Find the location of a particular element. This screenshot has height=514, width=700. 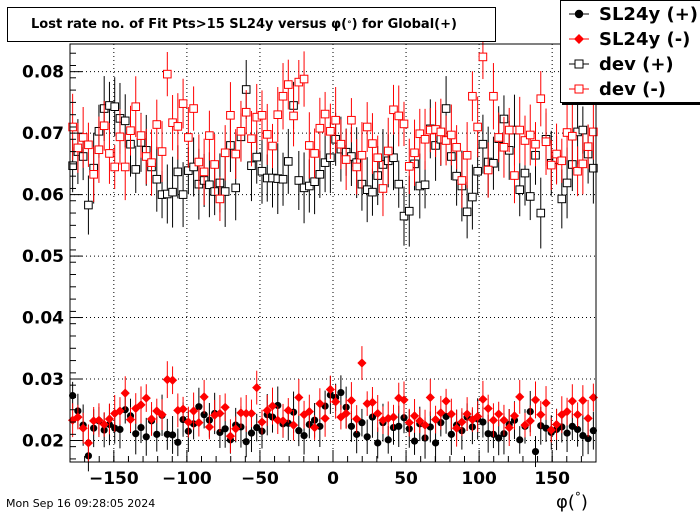

y-tick-label: 0.03 is located at coordinates (43, 380).